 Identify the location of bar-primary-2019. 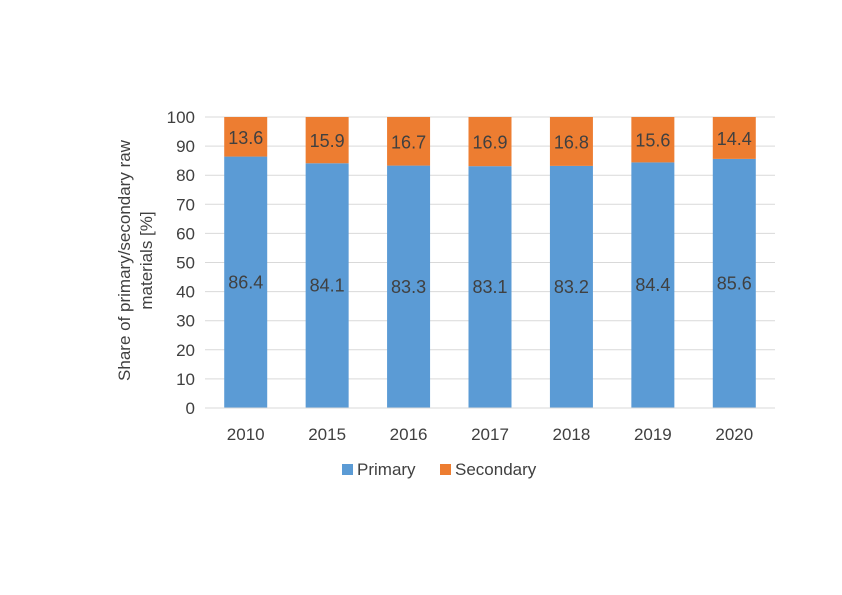
(653, 285).